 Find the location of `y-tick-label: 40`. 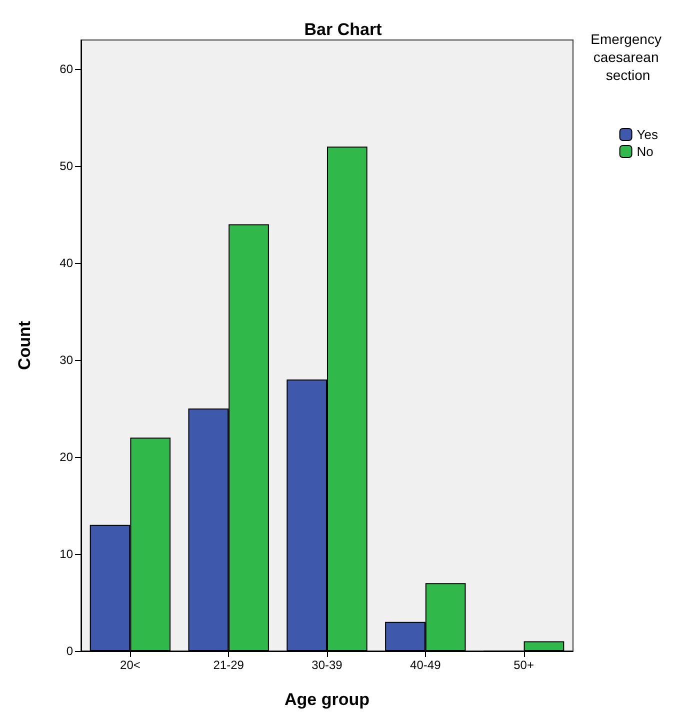

y-tick-label: 40 is located at coordinates (67, 263).